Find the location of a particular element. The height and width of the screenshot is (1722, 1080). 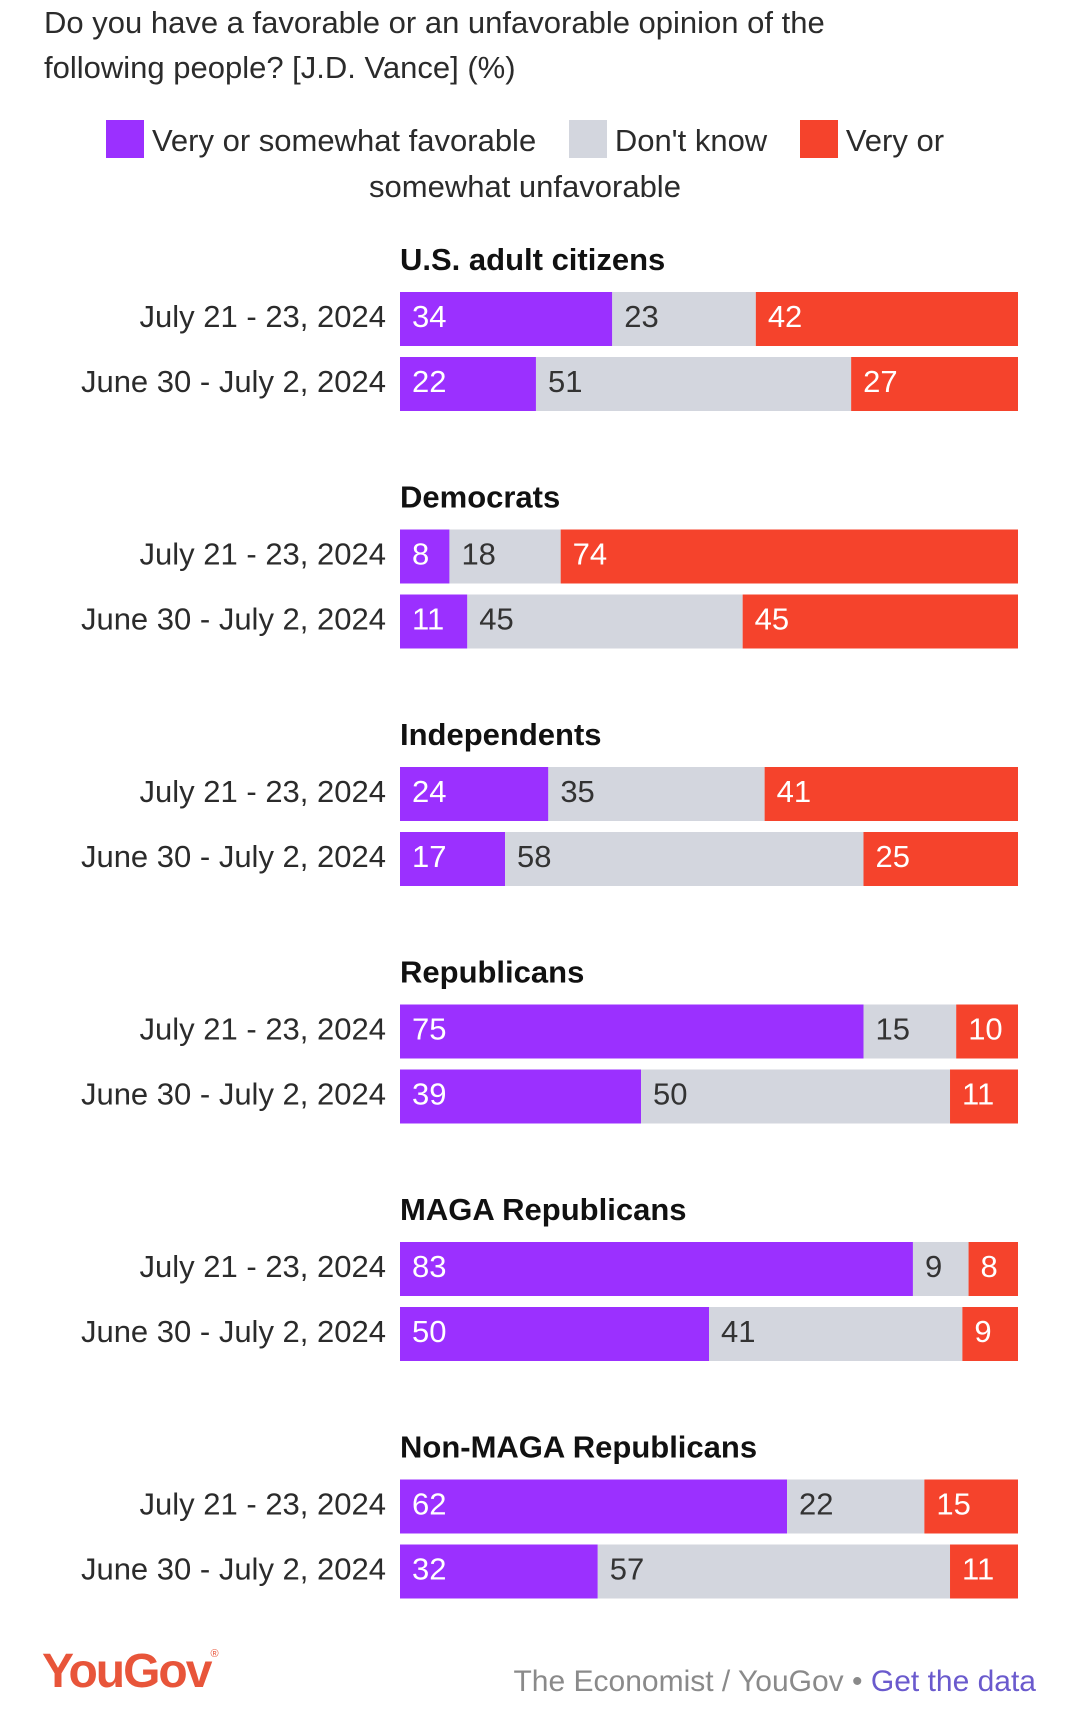

data-label-favorable: 50 is located at coordinates (429, 1331).